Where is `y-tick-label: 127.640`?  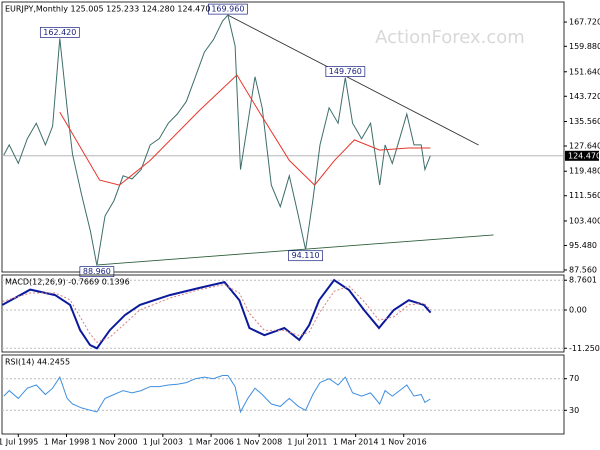
y-tick-label: 127.640 is located at coordinates (584, 146).